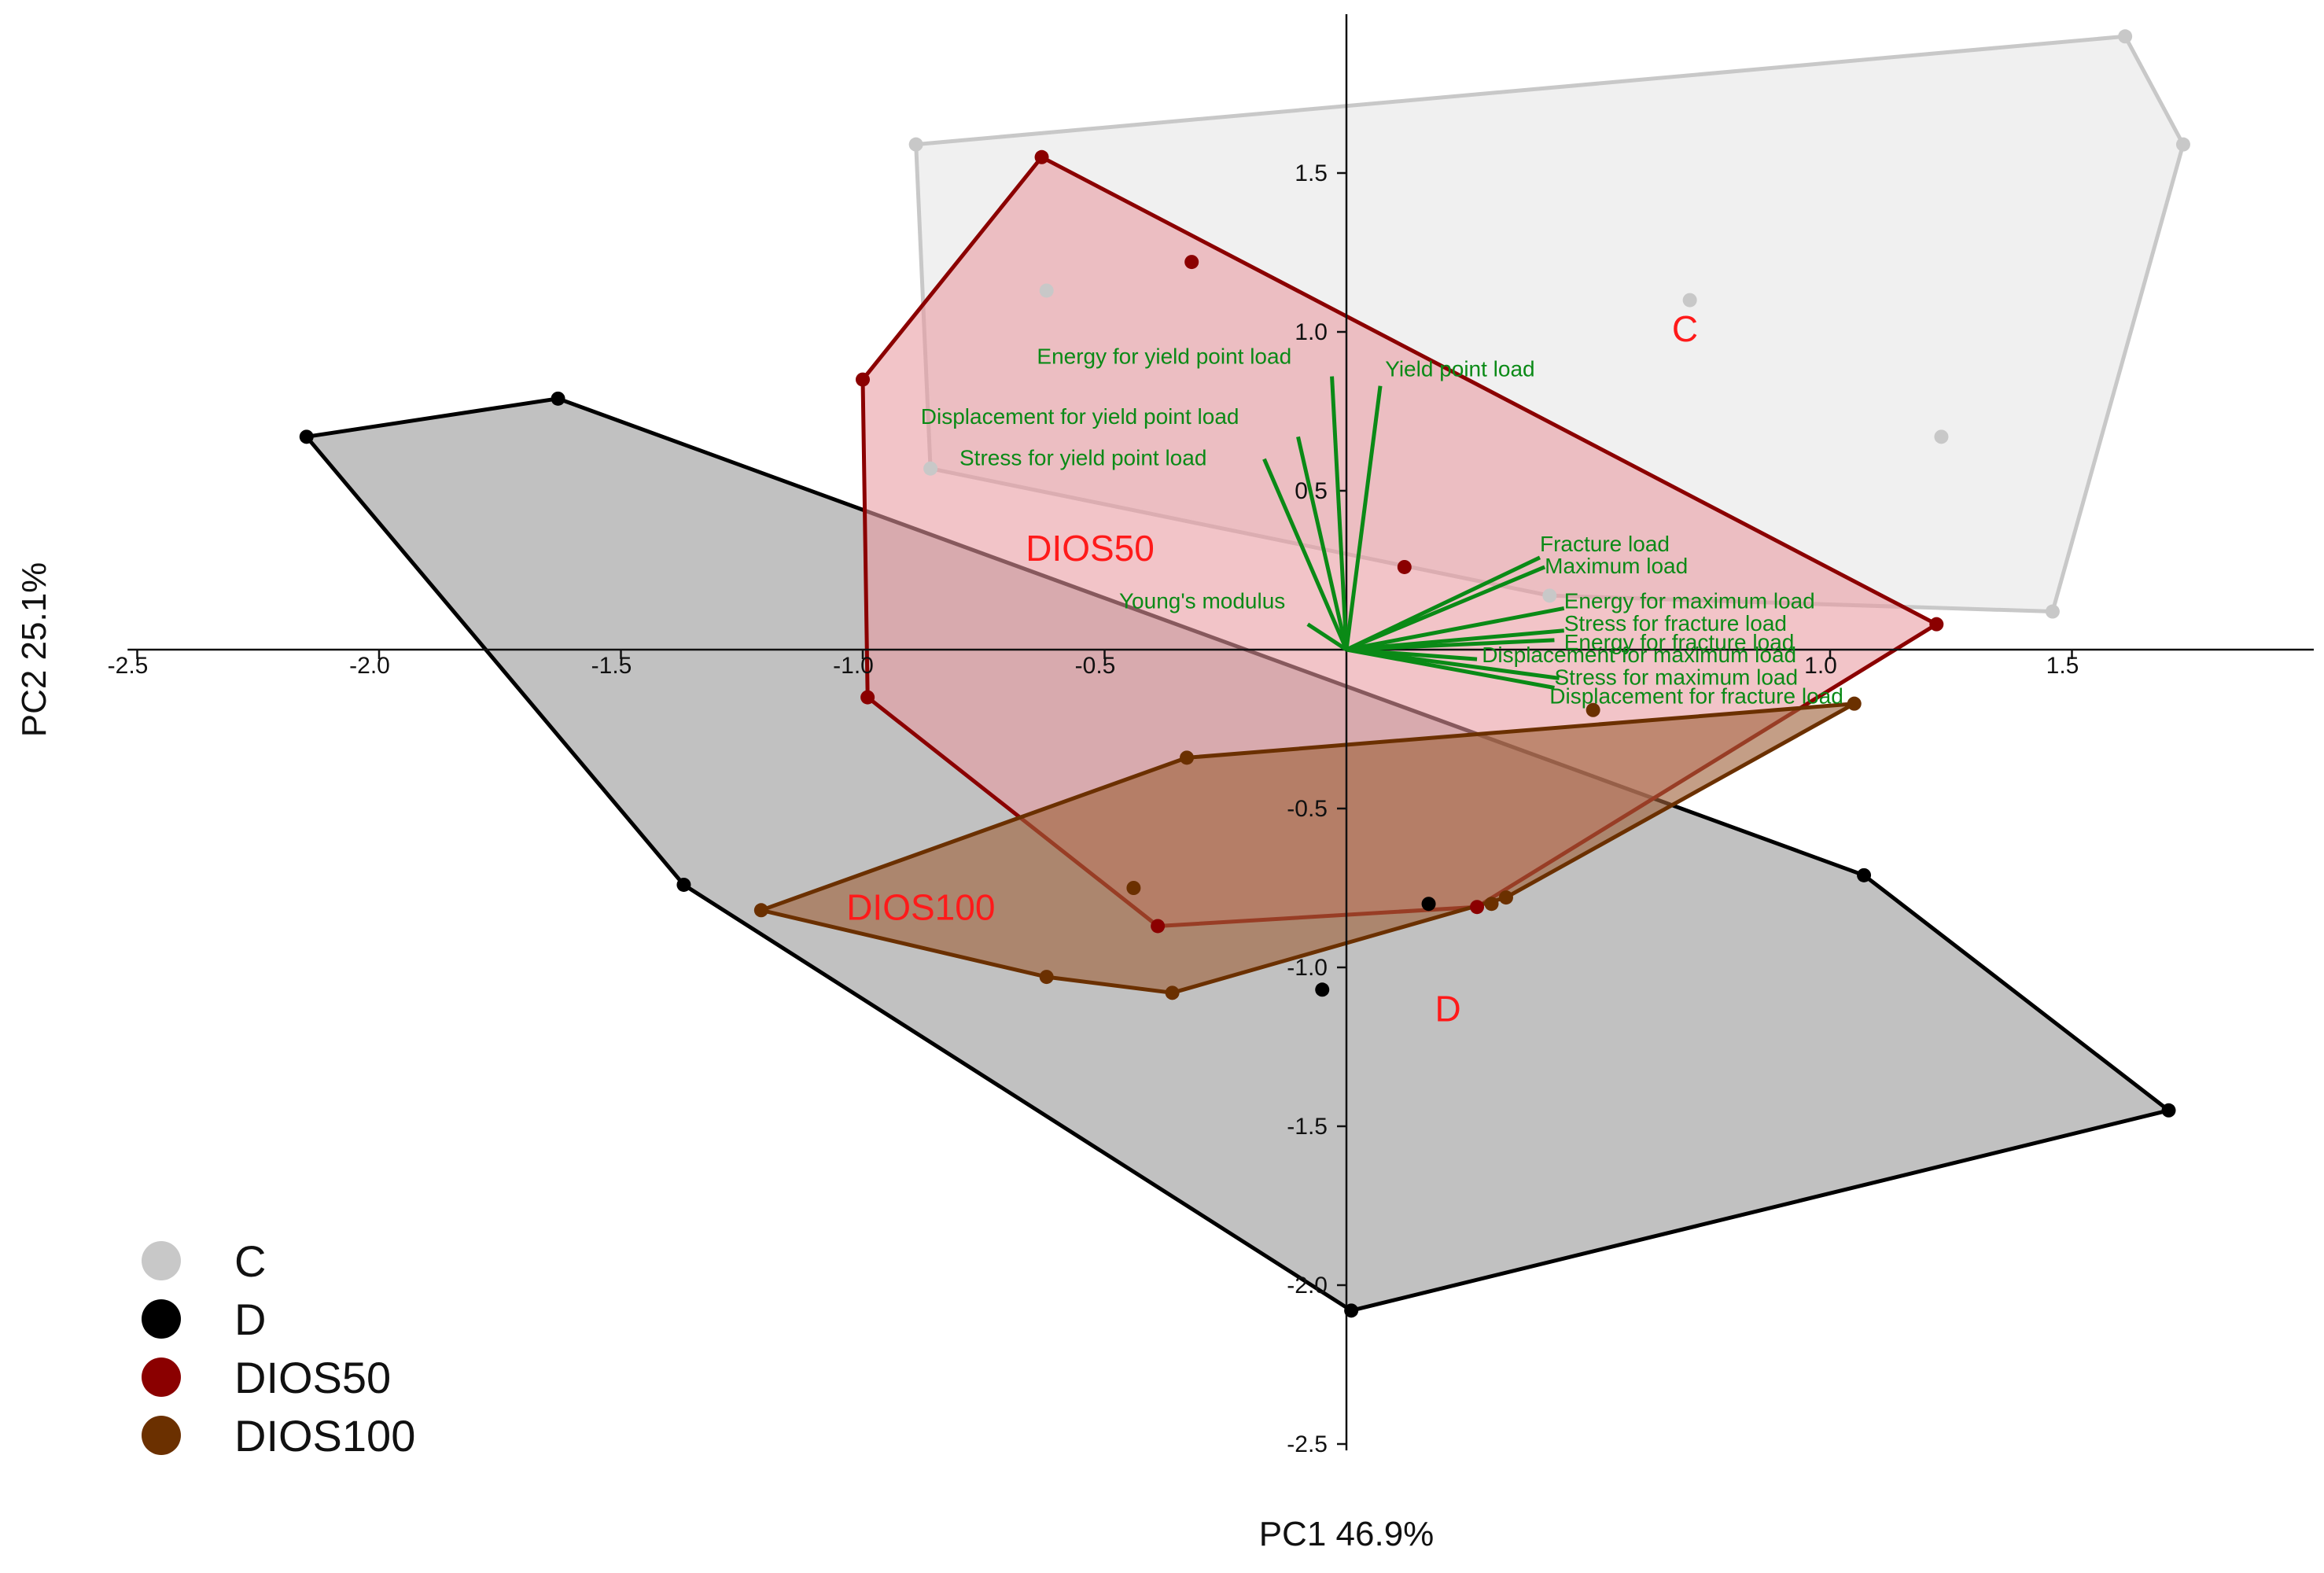 Image resolution: width=2324 pixels, height=1573 pixels. I want to click on loading-vector-young-s-modulus, so click(1327, 637).